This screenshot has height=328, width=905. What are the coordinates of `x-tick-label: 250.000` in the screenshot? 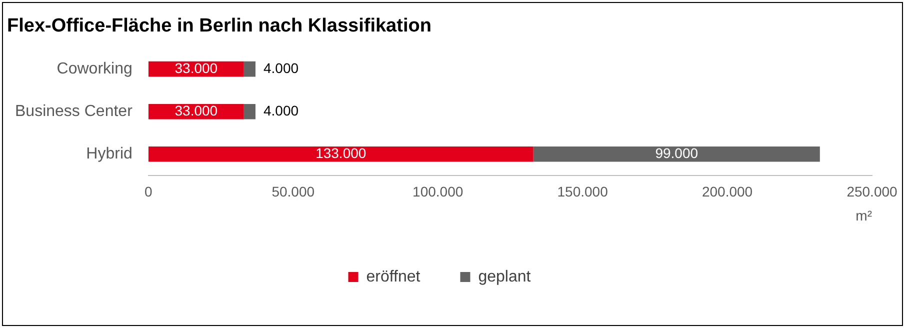 It's located at (872, 192).